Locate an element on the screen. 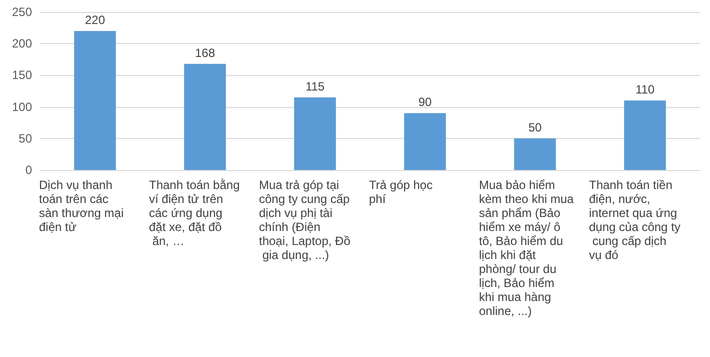 The image size is (710, 357). y-tick-label: 0 is located at coordinates (28, 170).